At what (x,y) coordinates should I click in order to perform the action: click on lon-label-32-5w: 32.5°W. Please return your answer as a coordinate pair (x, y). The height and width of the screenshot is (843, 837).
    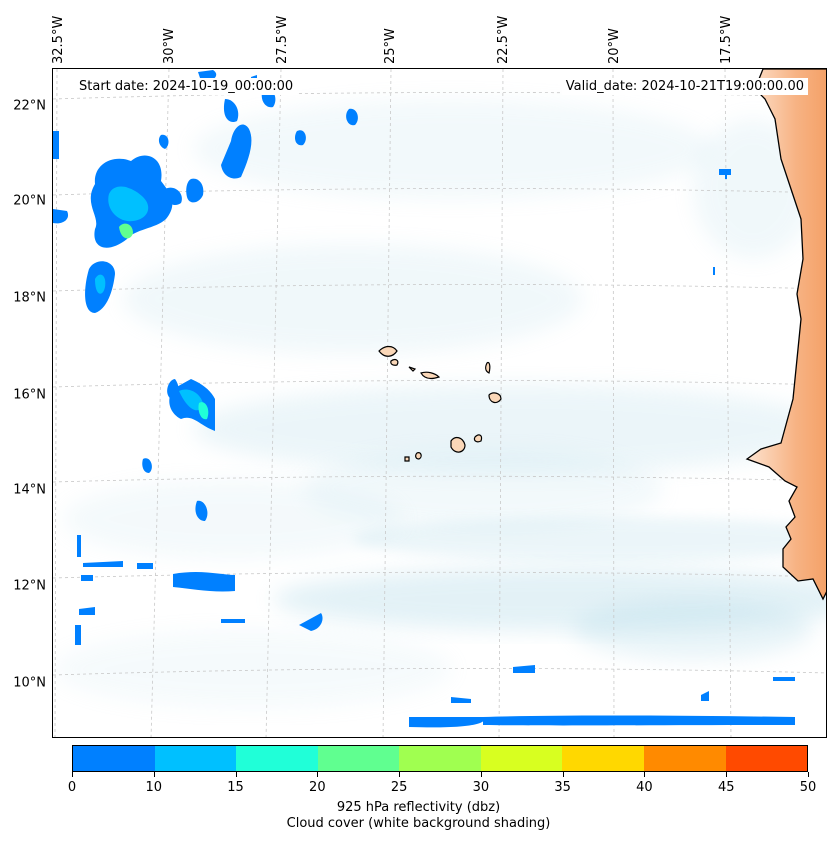
    Looking at the image, I should click on (58, 39).